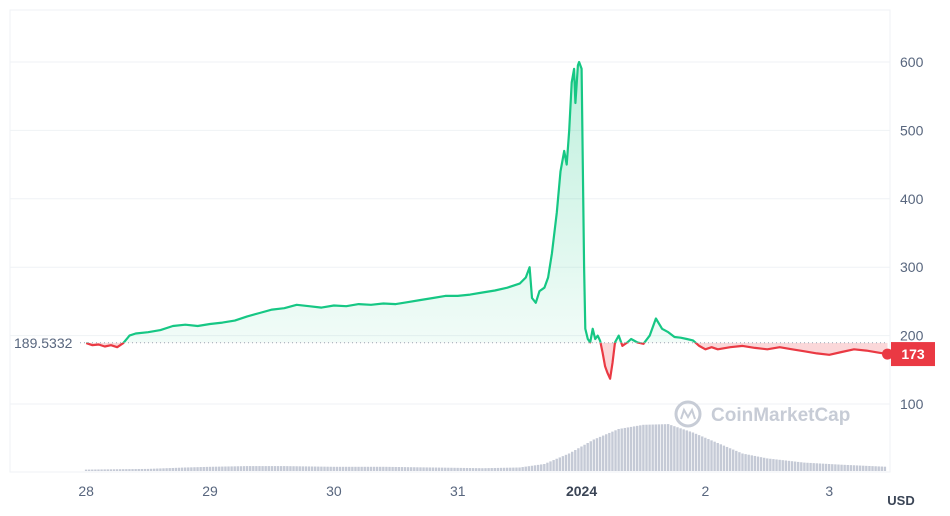 The height and width of the screenshot is (516, 950). I want to click on x-axis: 28 29 30 31 2024 2 3, so click(455, 491).